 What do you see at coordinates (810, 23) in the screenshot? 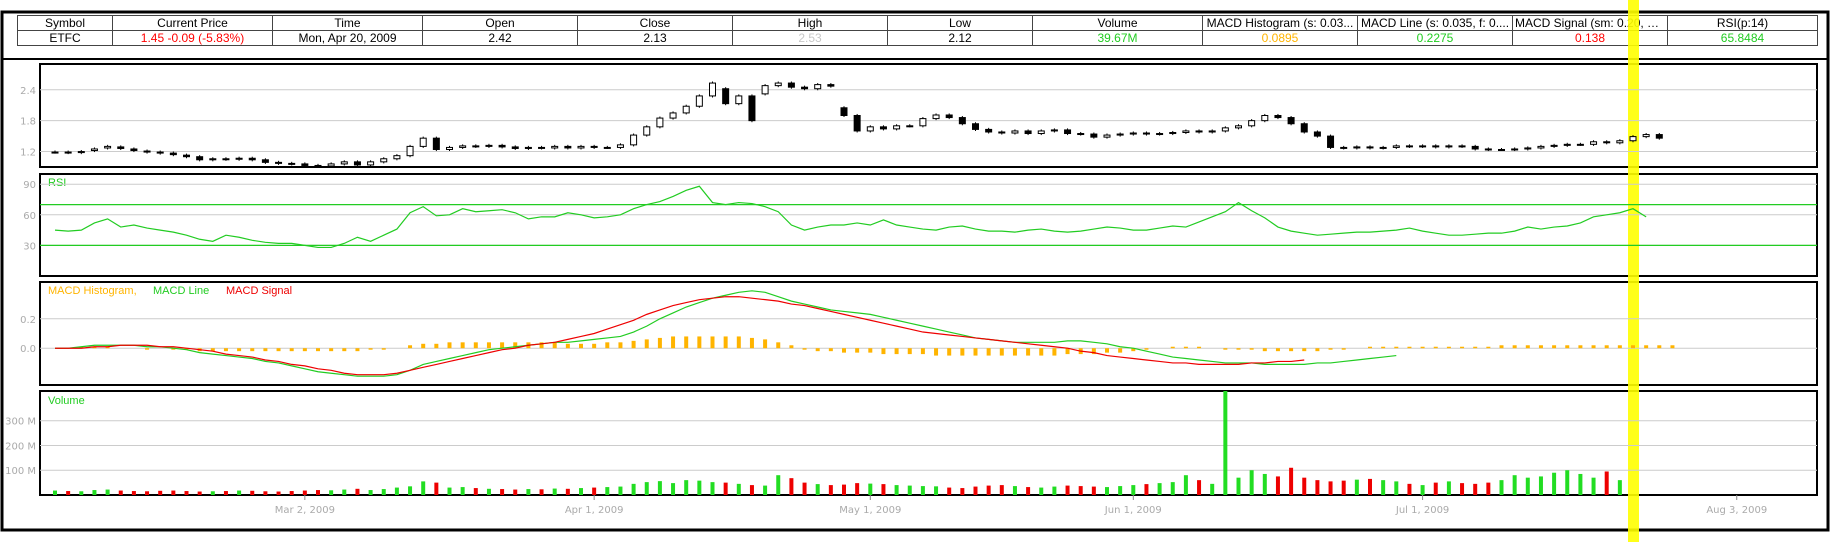
I see `header-high: High` at bounding box center [810, 23].